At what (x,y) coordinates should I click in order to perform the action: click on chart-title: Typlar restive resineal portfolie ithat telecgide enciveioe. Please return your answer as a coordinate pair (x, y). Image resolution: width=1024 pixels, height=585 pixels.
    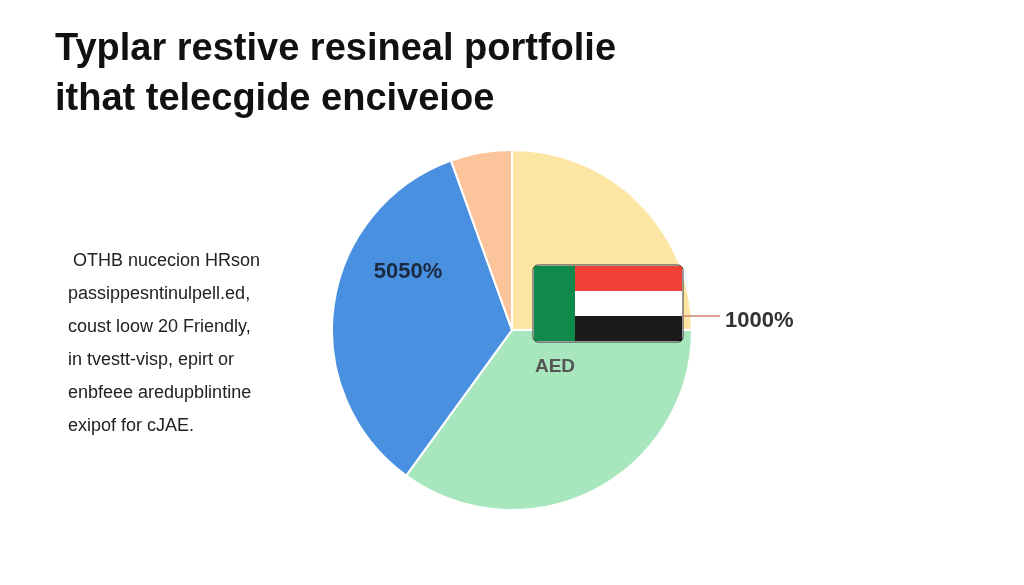
    Looking at the image, I should click on (336, 72).